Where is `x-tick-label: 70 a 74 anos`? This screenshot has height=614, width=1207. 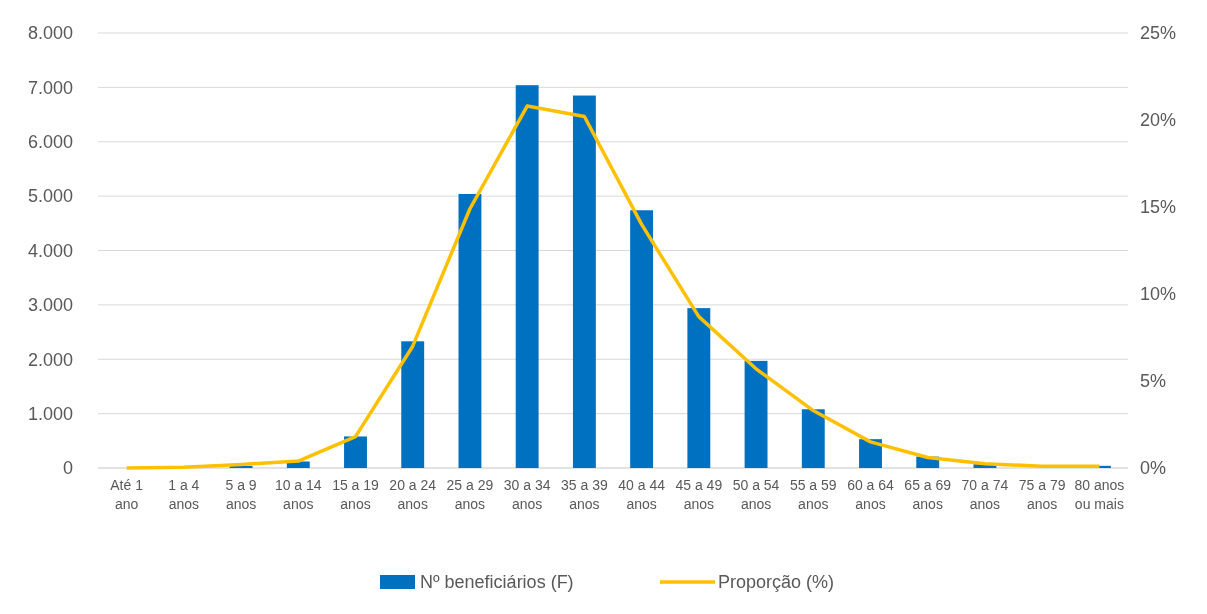
x-tick-label: 70 a 74 anos is located at coordinates (985, 494).